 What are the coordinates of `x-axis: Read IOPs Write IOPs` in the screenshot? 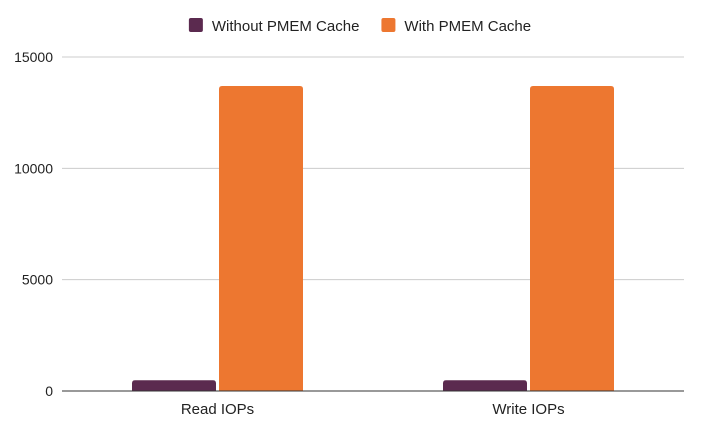 It's located at (373, 404).